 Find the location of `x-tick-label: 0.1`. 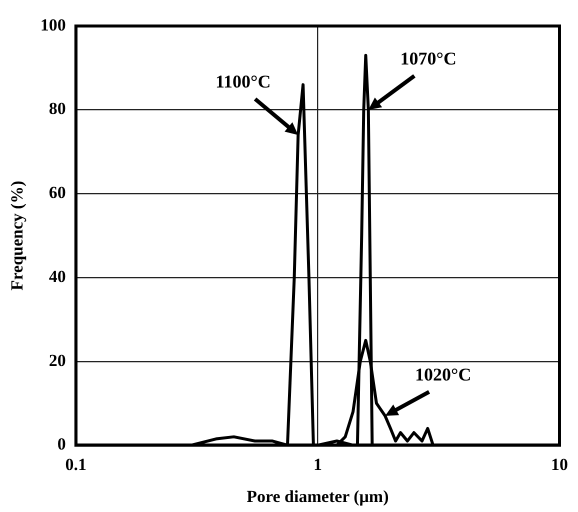

x-tick-label: 0.1 is located at coordinates (76, 464).